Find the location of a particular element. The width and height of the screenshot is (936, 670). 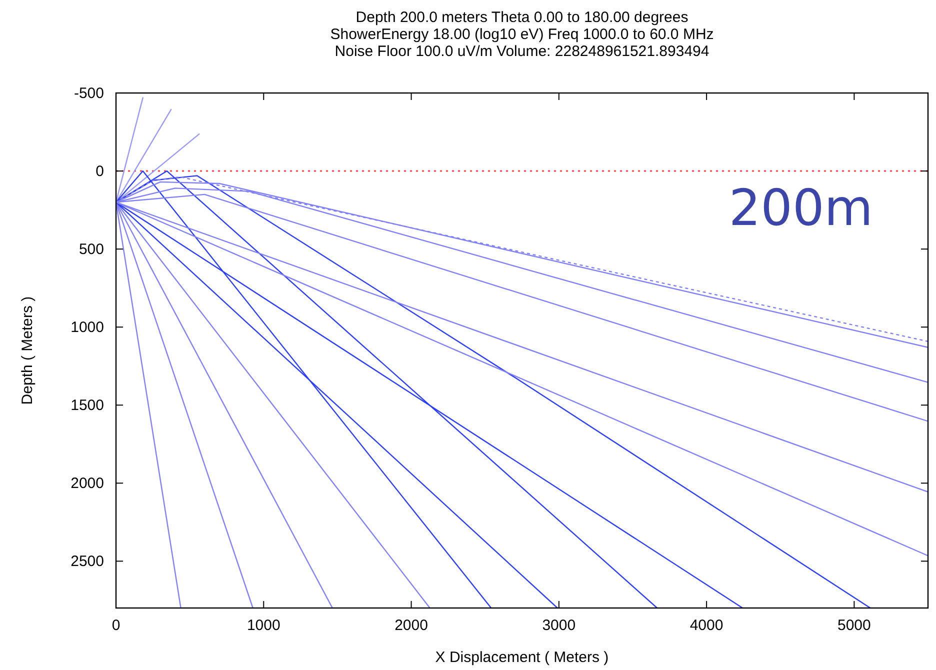

y-tick-label: 500 is located at coordinates (91, 249).